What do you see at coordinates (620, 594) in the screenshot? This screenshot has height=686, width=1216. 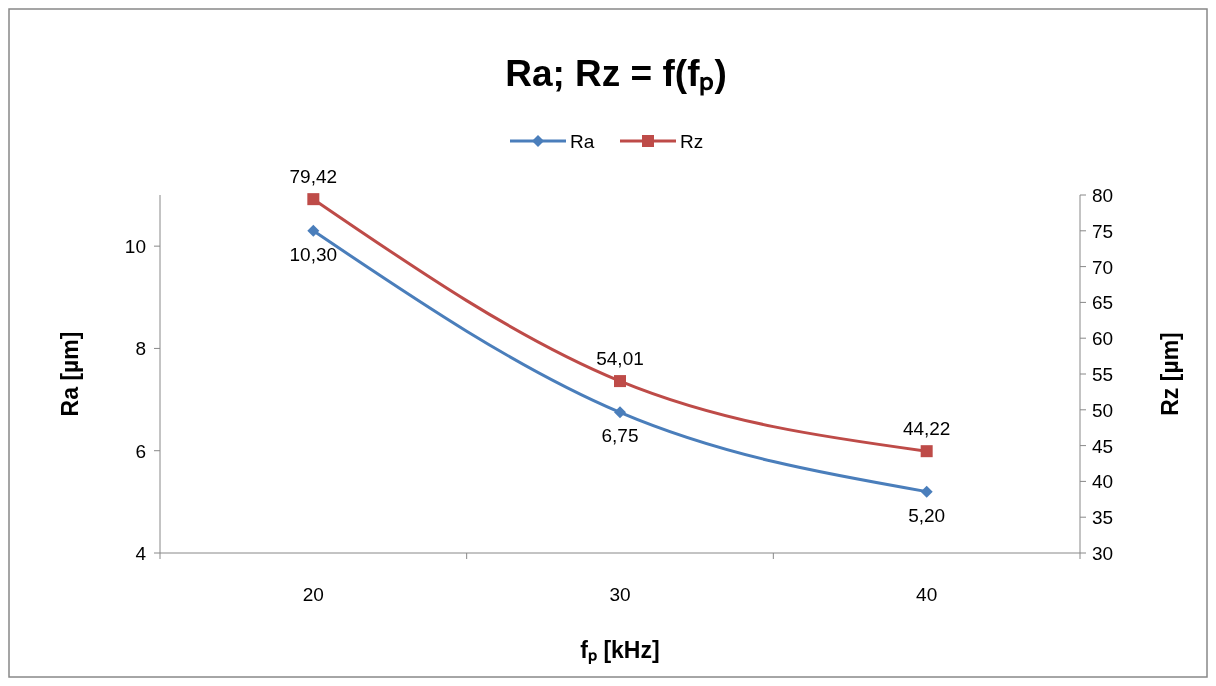 I see `x-tick-label: 30` at bounding box center [620, 594].